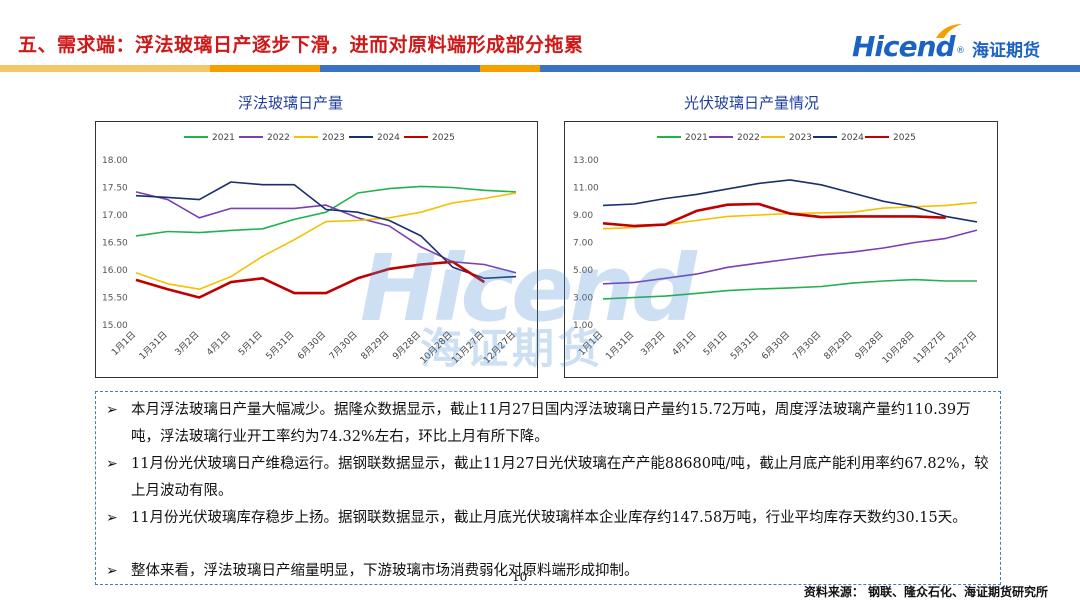  Describe the element at coordinates (115, 244) in the screenshot. I see `y-tick-label: 16.50` at that location.